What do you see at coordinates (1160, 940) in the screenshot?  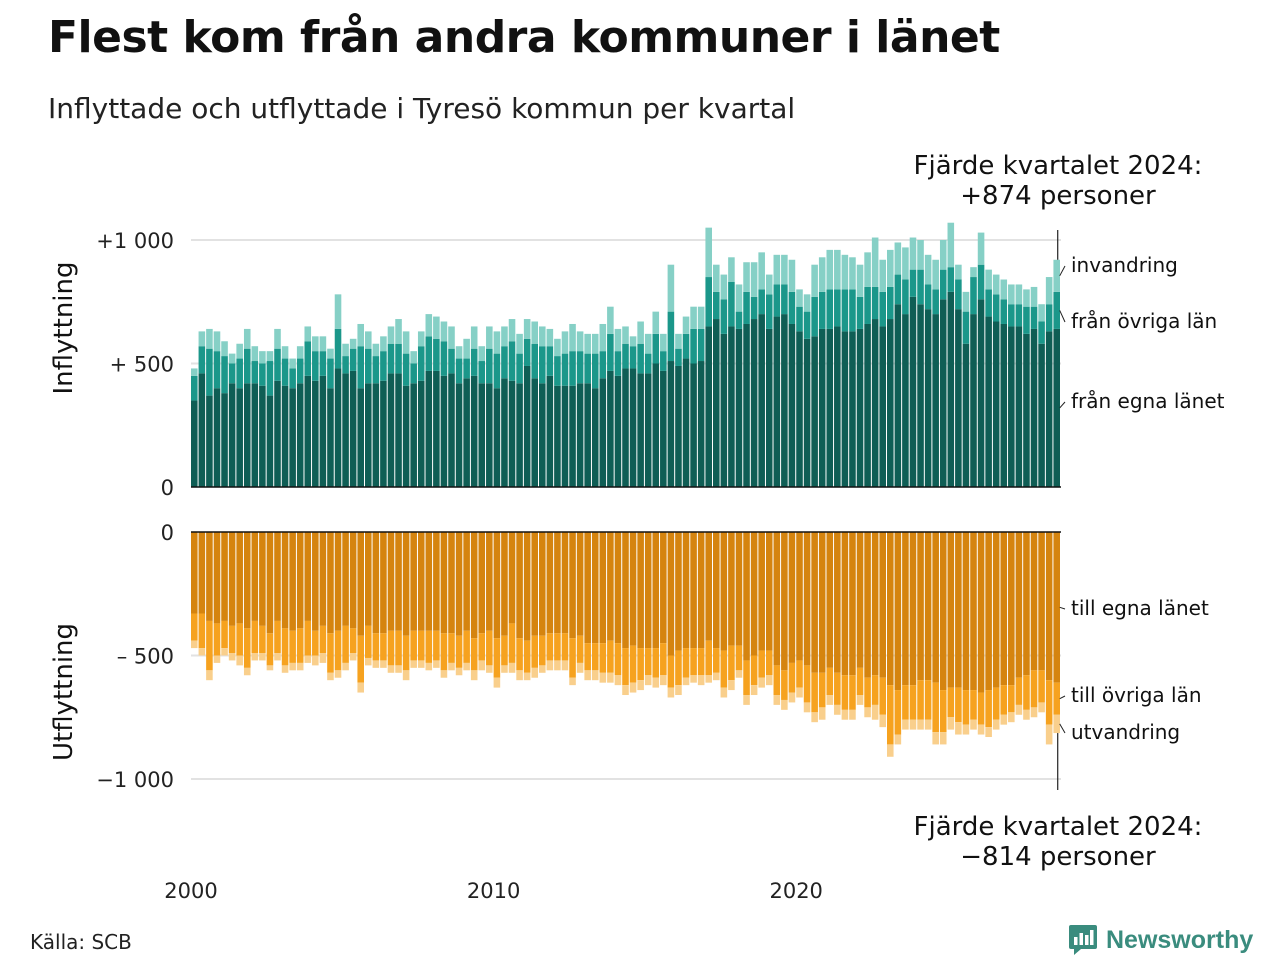 I see `newsworthy-logo: Newsworthy` at bounding box center [1160, 940].